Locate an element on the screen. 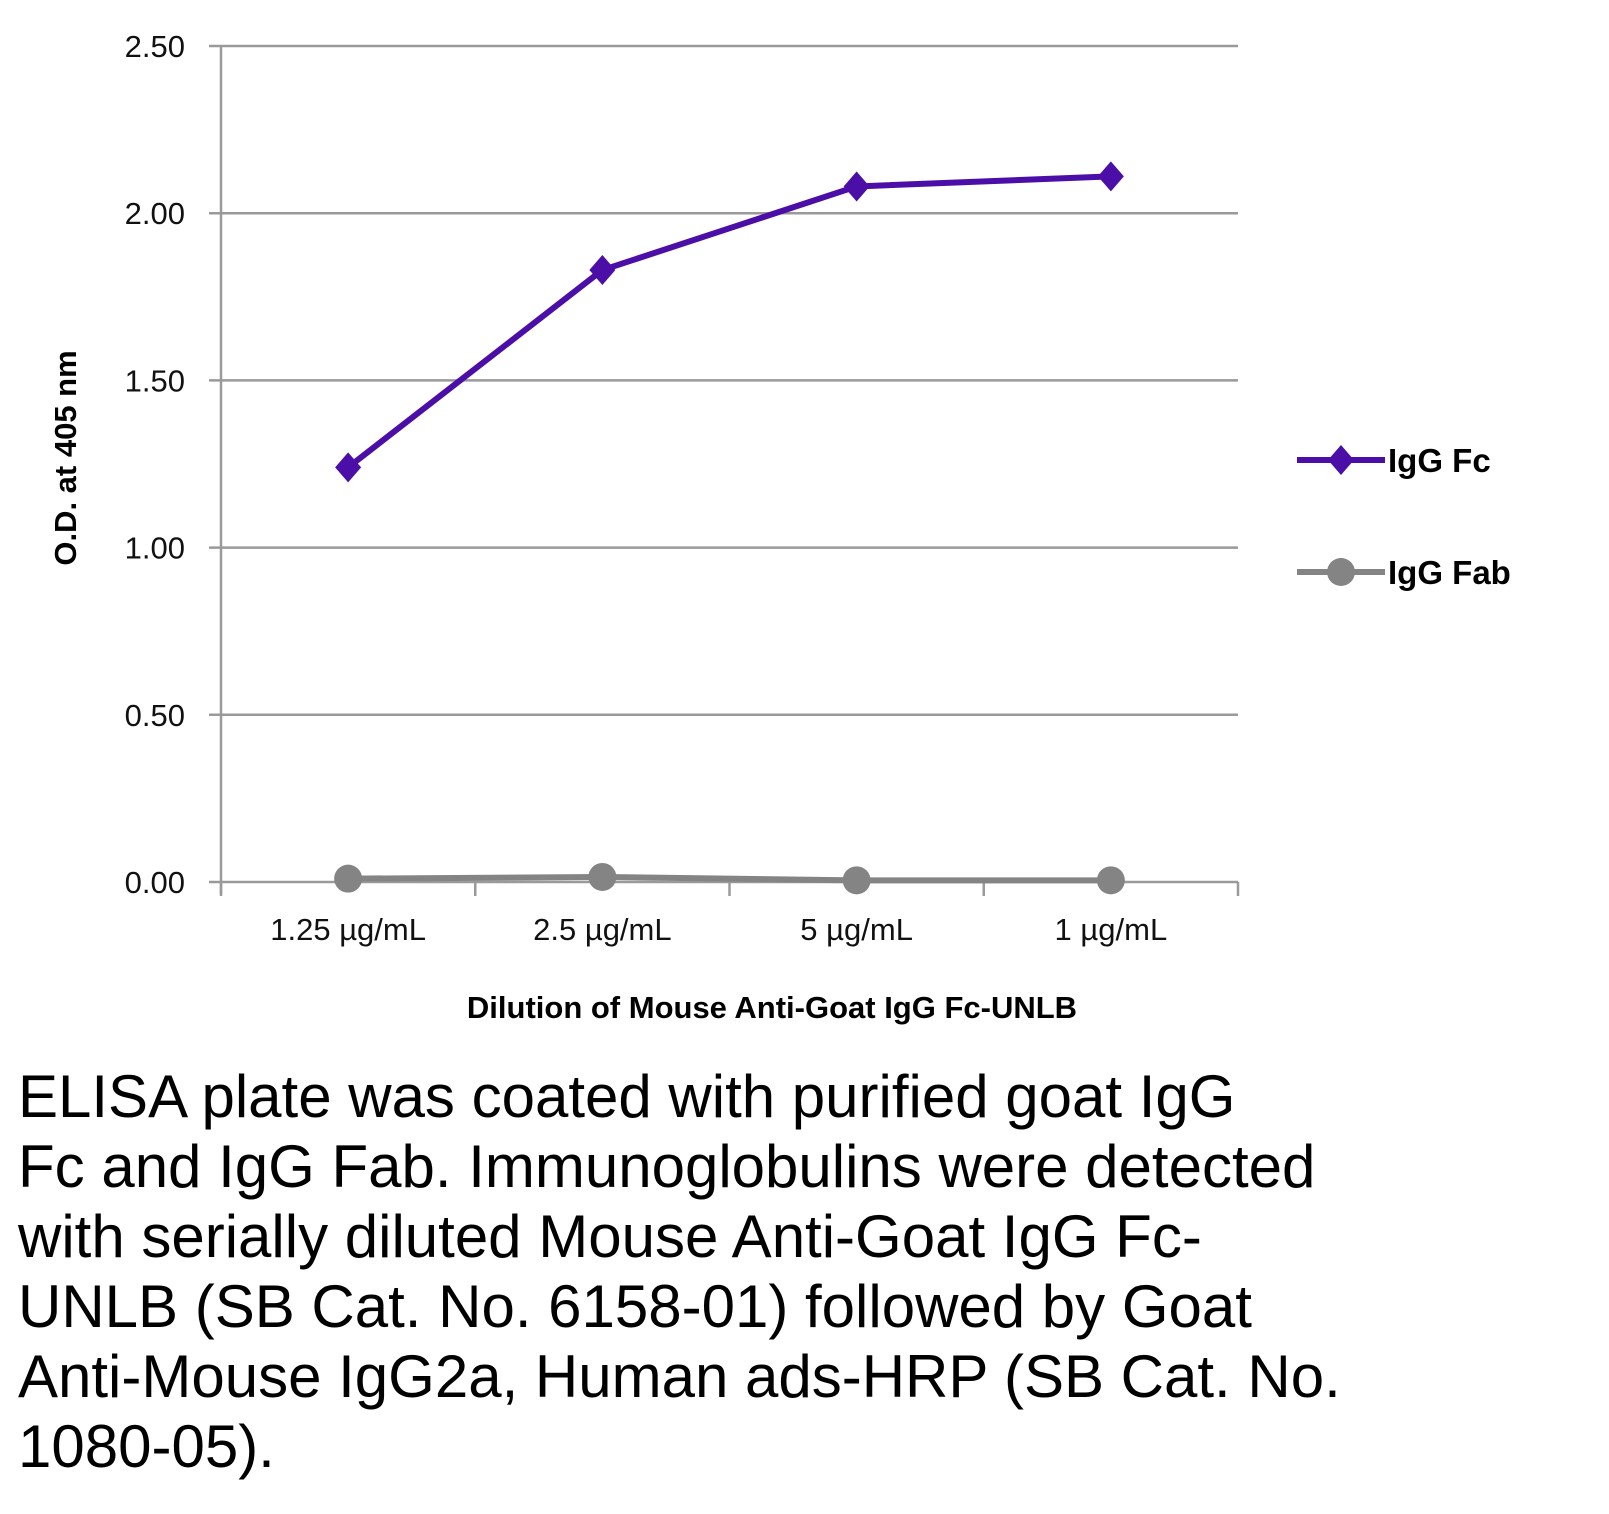 The width and height of the screenshot is (1609, 1514). legend-label-igg-fab: IgG Fab is located at coordinates (1449, 572).